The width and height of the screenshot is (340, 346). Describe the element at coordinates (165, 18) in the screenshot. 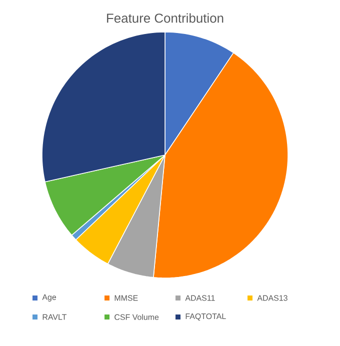

I see `chart-title: Feature Contribution` at that location.